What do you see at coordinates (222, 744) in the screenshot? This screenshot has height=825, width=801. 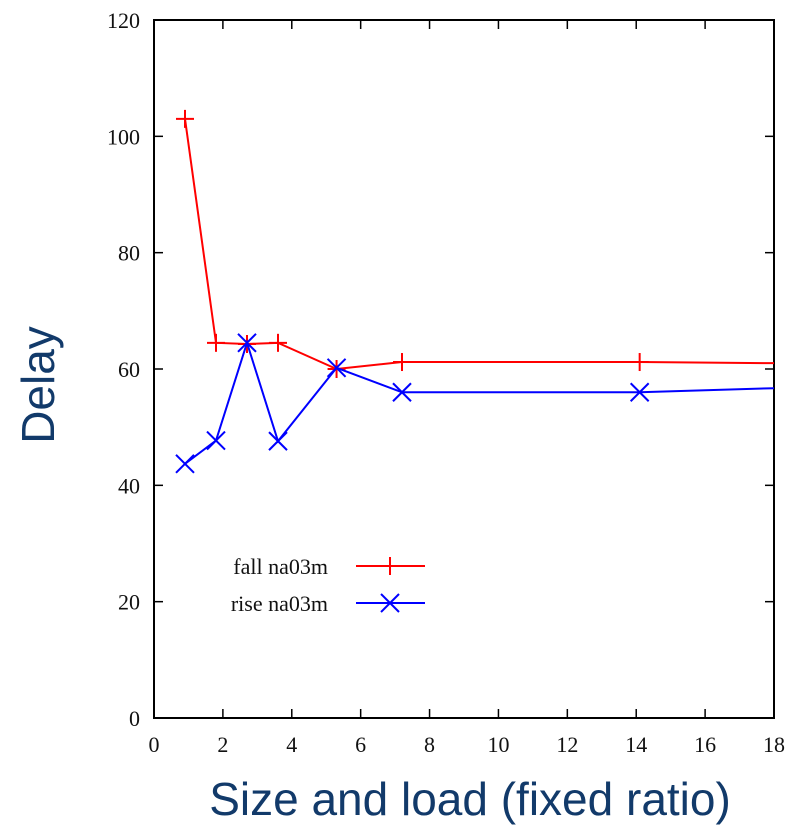 I see `x-tick-label: 2` at bounding box center [222, 744].